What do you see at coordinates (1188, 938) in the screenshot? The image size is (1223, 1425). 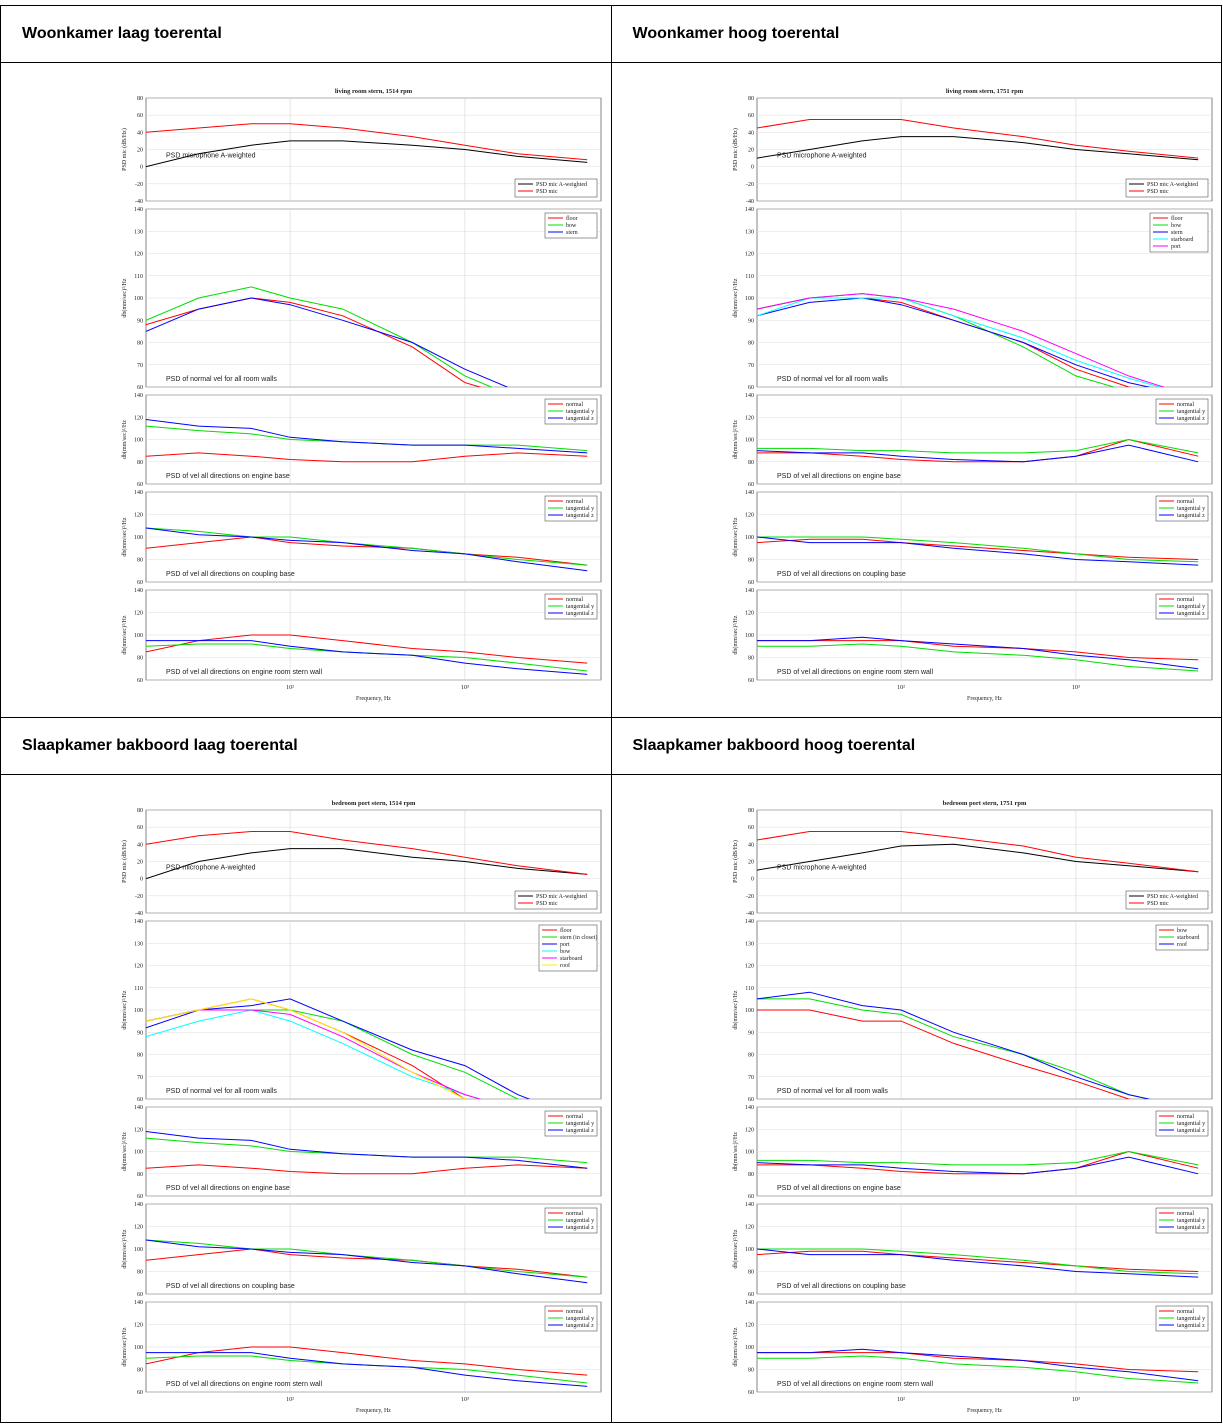 I see `legend-label: starboard` at bounding box center [1188, 938].